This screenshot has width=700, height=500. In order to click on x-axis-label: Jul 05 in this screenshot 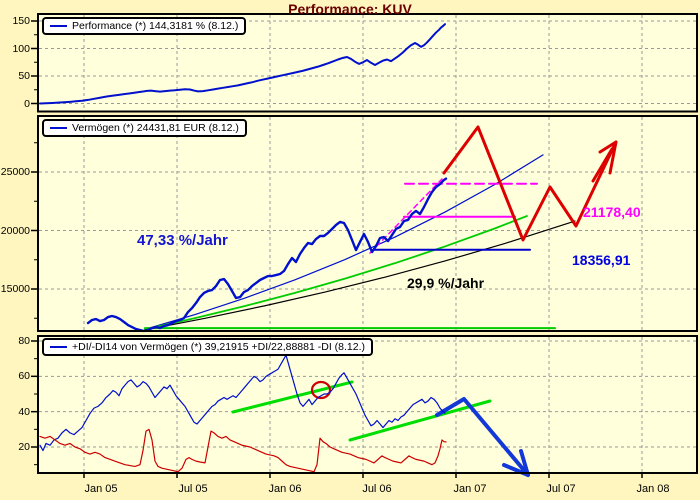, I will do `click(193, 489)`.